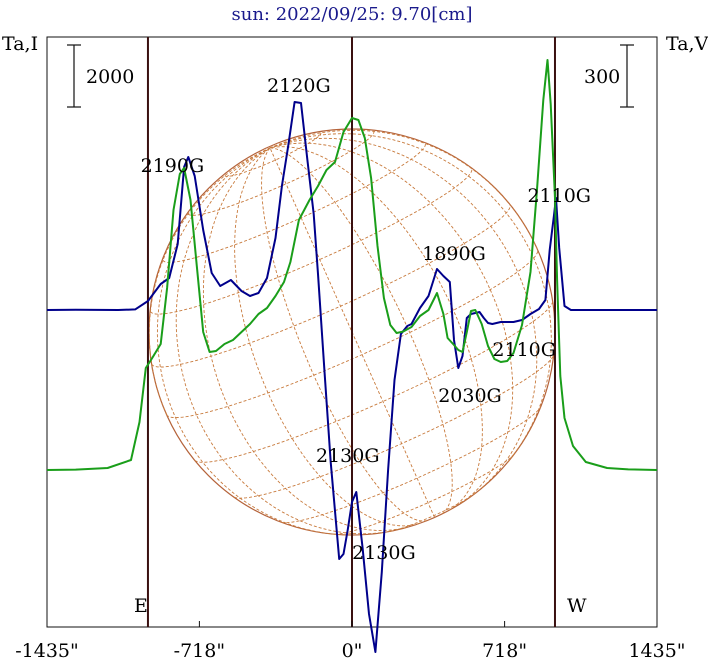 The height and width of the screenshot is (662, 708). What do you see at coordinates (352, 651) in the screenshot?
I see `x-tick-label: 0"` at bounding box center [352, 651].